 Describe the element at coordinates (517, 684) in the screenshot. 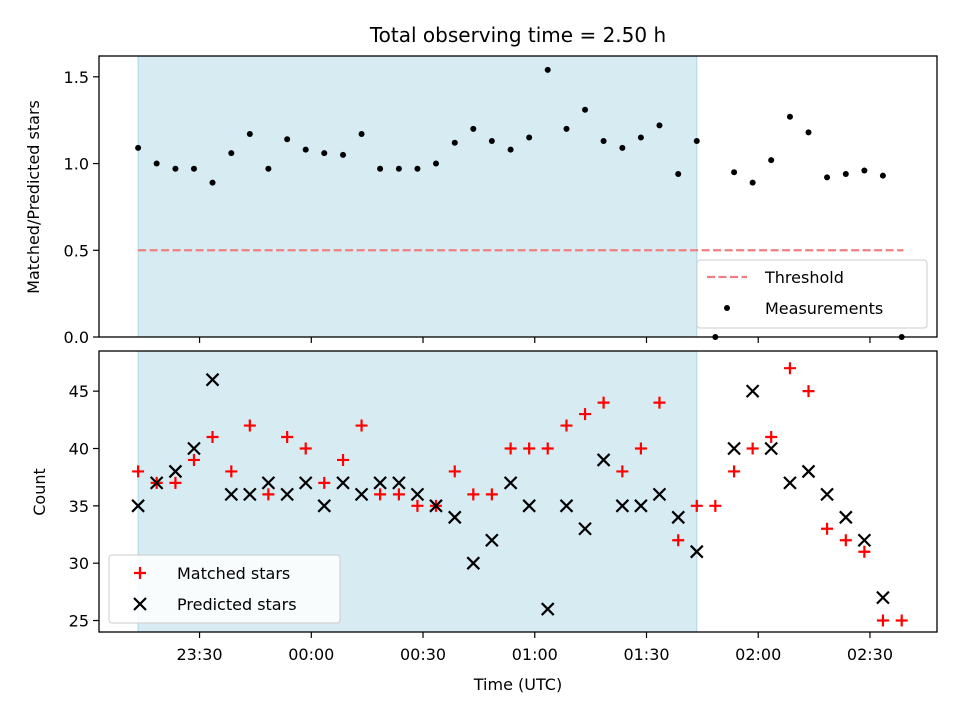

I see `x-axis-label: Time (UTC)` at that location.